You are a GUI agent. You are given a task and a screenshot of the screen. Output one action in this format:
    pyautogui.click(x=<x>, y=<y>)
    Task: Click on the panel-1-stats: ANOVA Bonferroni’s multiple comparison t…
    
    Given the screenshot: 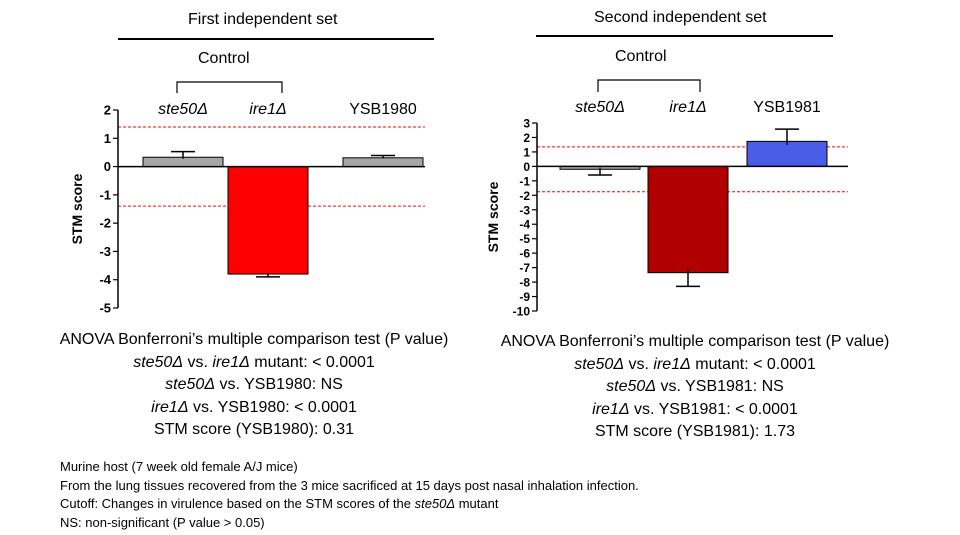 What is the action you would take?
    pyautogui.click(x=254, y=385)
    